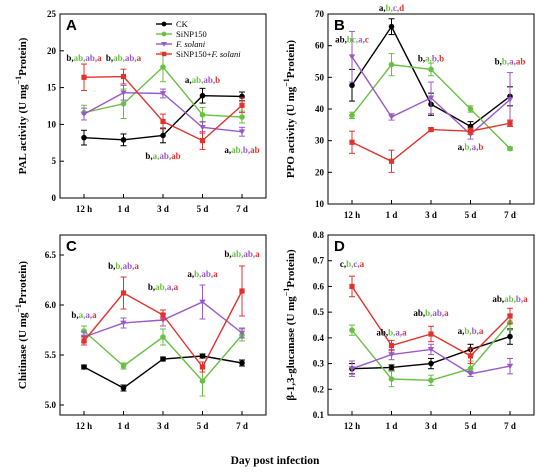 The image size is (550, 474). What do you see at coordinates (52, 124) in the screenshot?
I see `y-tick-label: 10` at bounding box center [52, 124].